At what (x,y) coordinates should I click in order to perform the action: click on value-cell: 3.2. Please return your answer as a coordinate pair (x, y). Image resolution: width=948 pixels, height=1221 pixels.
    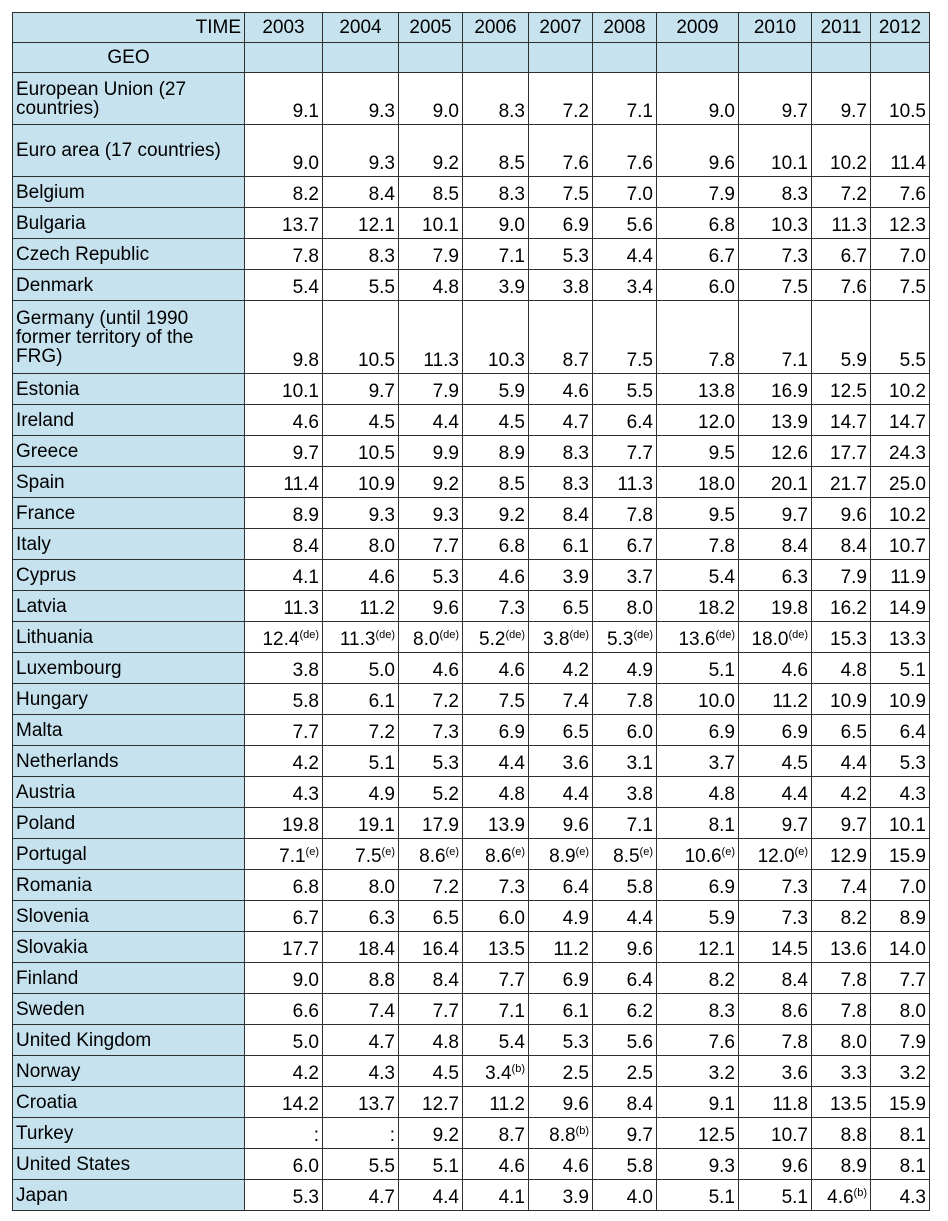
    Looking at the image, I should click on (697, 1071).